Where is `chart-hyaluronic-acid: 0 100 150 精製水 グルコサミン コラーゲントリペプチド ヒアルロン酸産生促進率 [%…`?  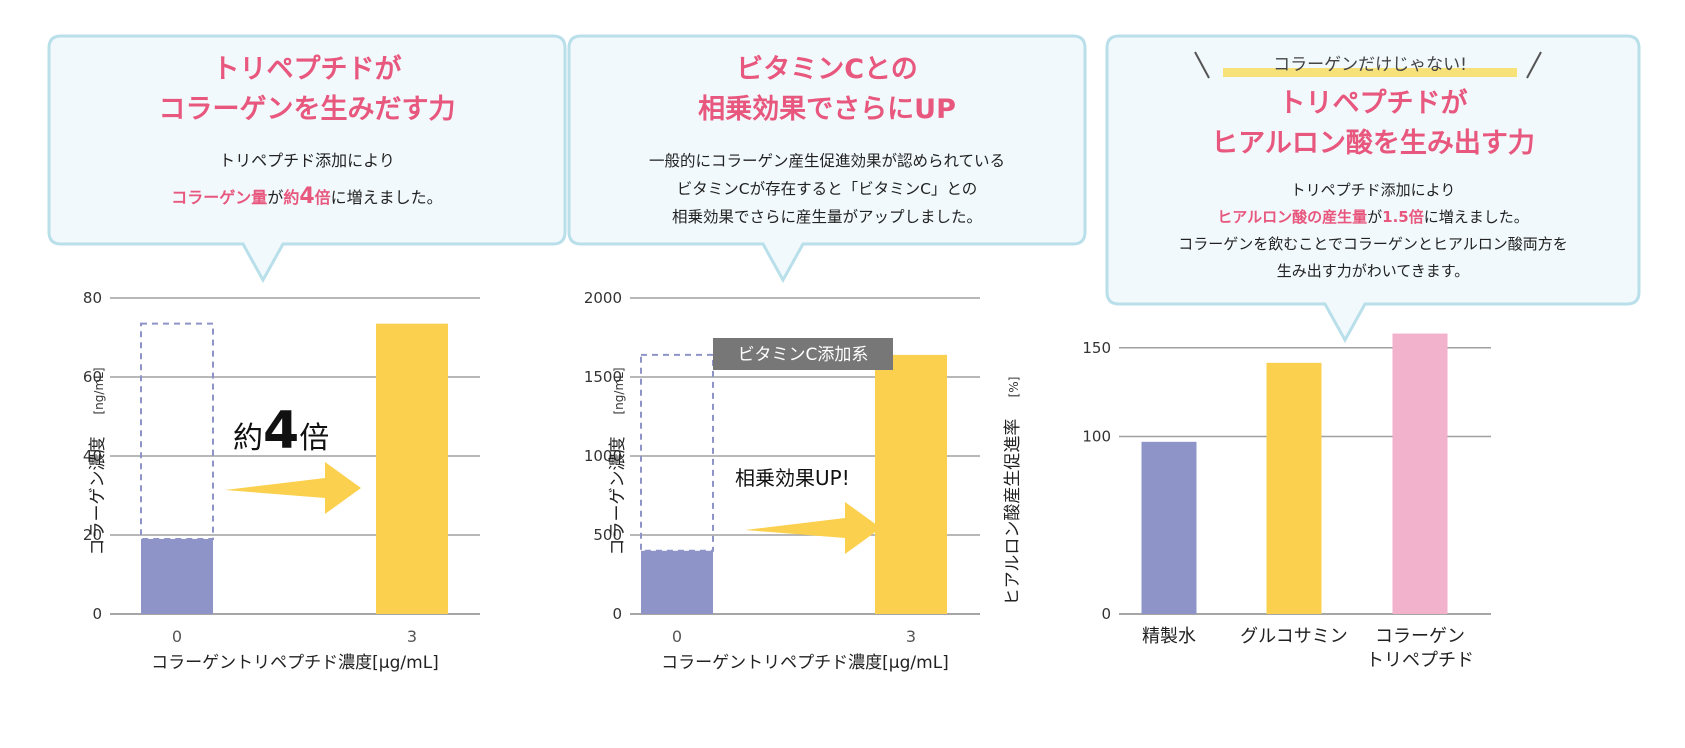 chart-hyaluronic-acid: 0 100 150 精製水 グルコサミン コラーゲントリペプチド ヒアルロン酸産生促進率 [%… is located at coordinates (1247, 502).